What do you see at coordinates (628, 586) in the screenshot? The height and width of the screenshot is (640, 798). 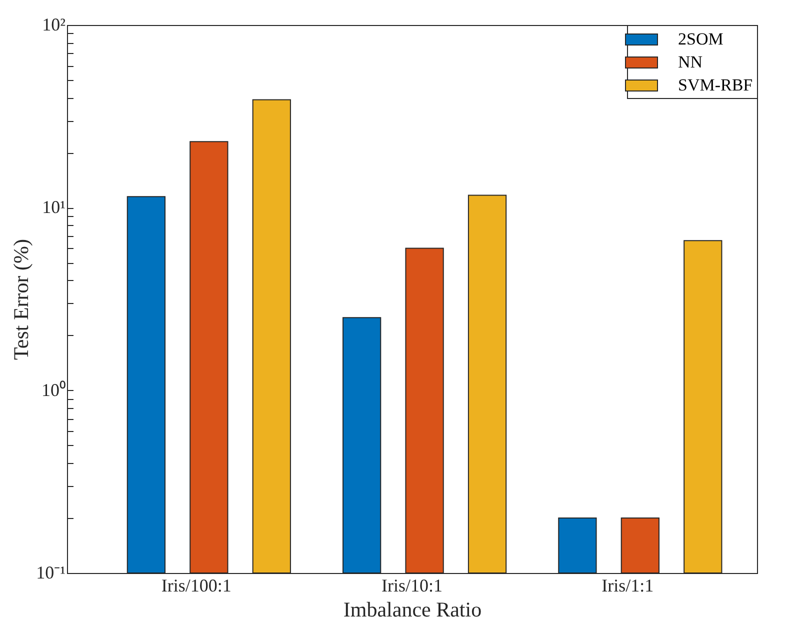 I see `x-tick-label: Iris/1:1` at bounding box center [628, 586].